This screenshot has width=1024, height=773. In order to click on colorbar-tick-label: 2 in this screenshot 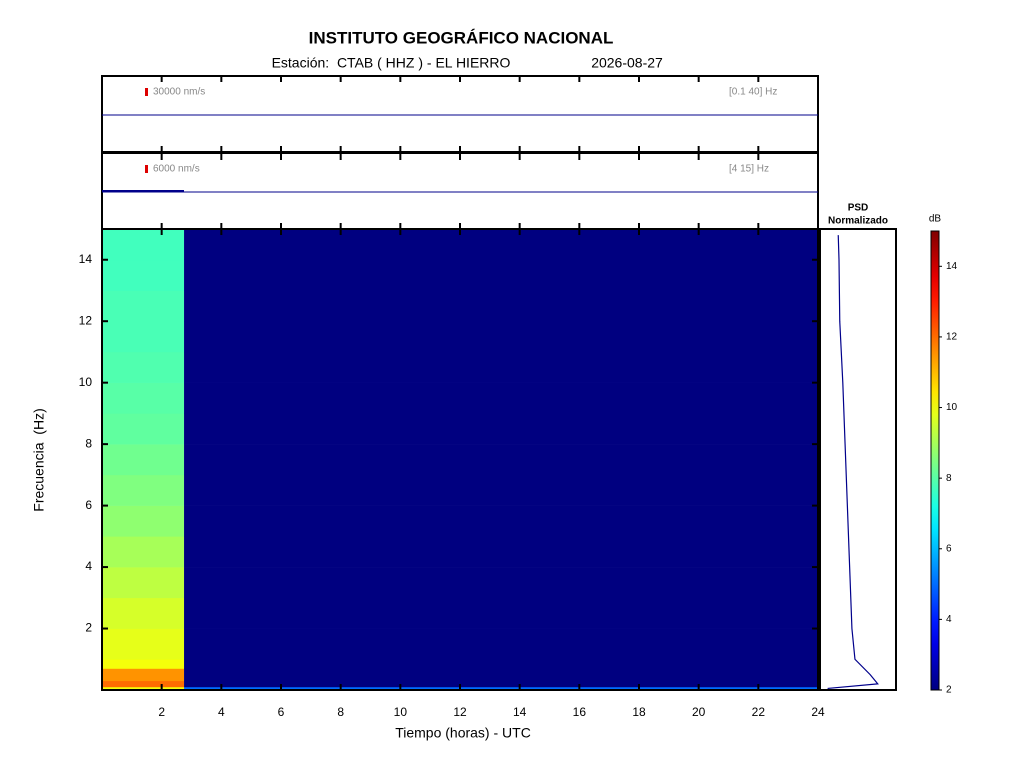, I will do `click(949, 690)`.